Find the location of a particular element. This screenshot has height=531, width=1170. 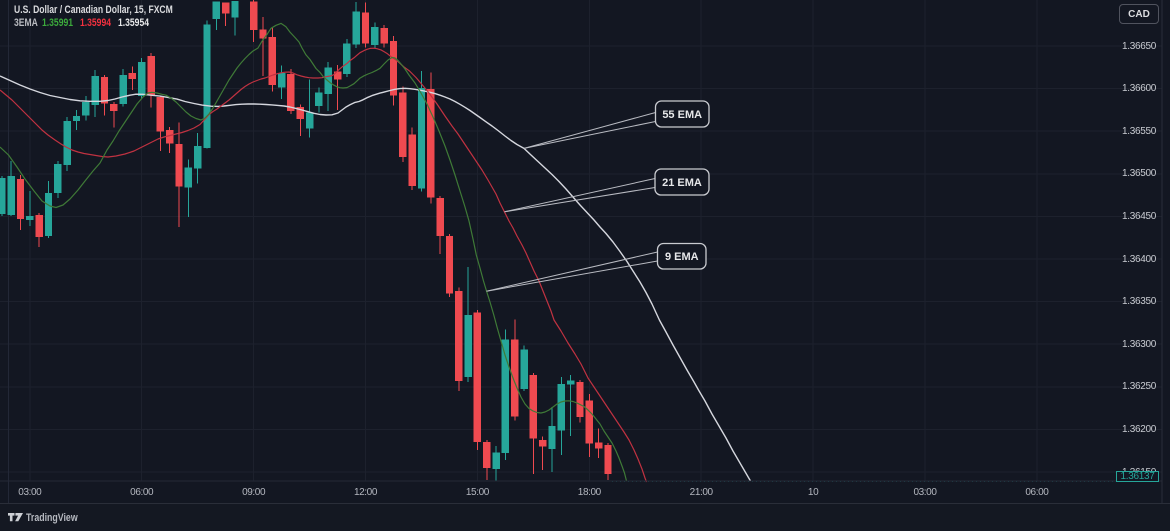

svg-text: 55 EMA is located at coordinates (682, 115).